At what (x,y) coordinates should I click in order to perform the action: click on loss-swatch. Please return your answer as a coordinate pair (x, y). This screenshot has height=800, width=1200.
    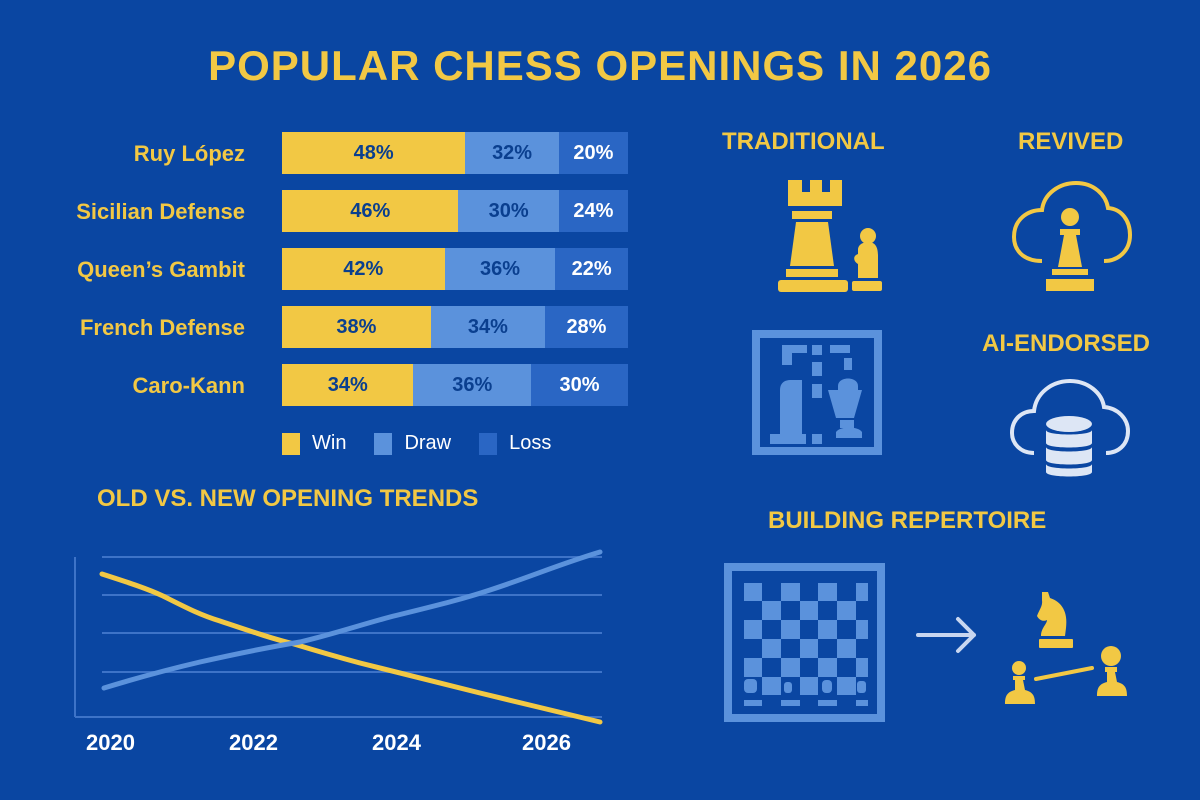
    Looking at the image, I should click on (488, 443).